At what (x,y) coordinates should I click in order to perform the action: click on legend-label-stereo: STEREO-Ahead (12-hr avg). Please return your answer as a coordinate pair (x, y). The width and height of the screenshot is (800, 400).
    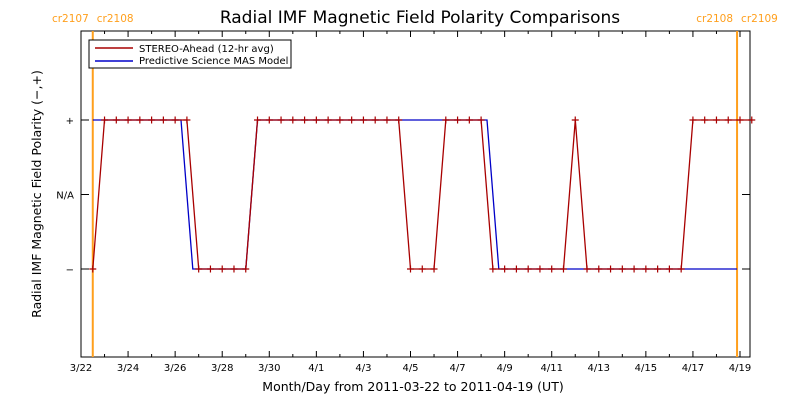
    Looking at the image, I should click on (206, 49).